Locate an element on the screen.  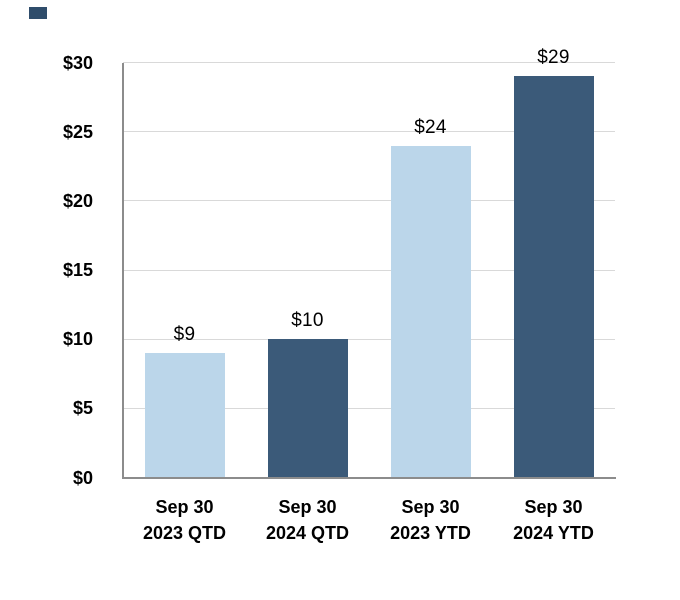
bar-value-label: $29 is located at coordinates (553, 58).